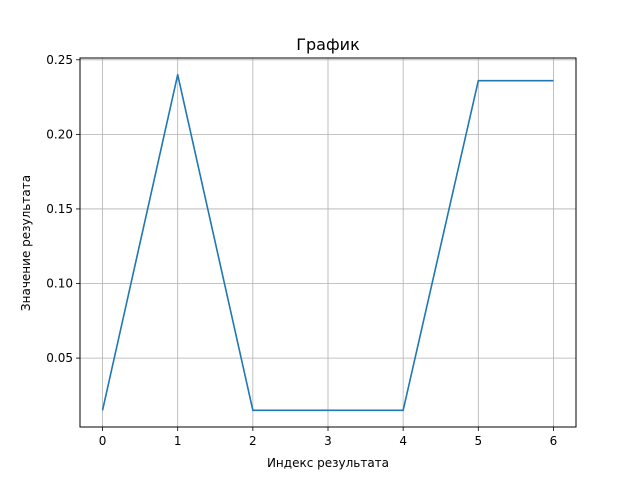  I want to click on x-axis-ticks: 0 1 2 3 4 5 6, so click(328, 437).